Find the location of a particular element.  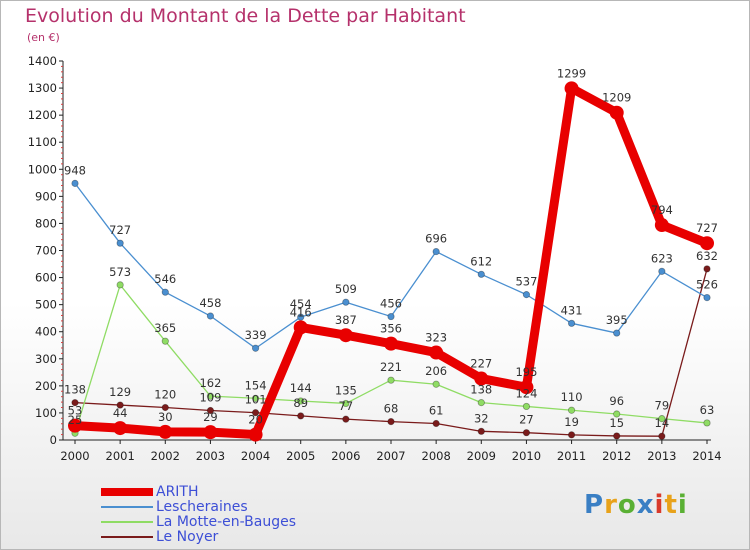

data-label-le-noyer: 101 is located at coordinates (256, 400).